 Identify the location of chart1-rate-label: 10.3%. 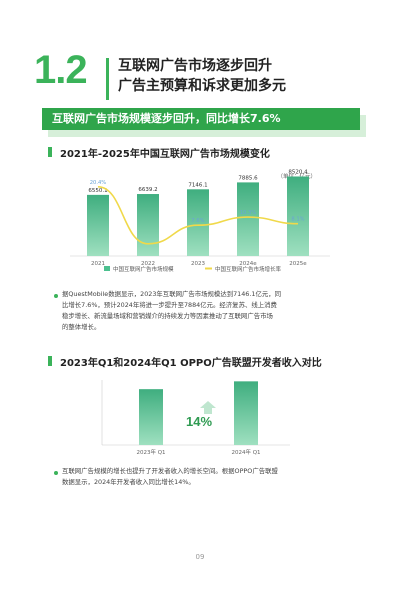
(248, 213).